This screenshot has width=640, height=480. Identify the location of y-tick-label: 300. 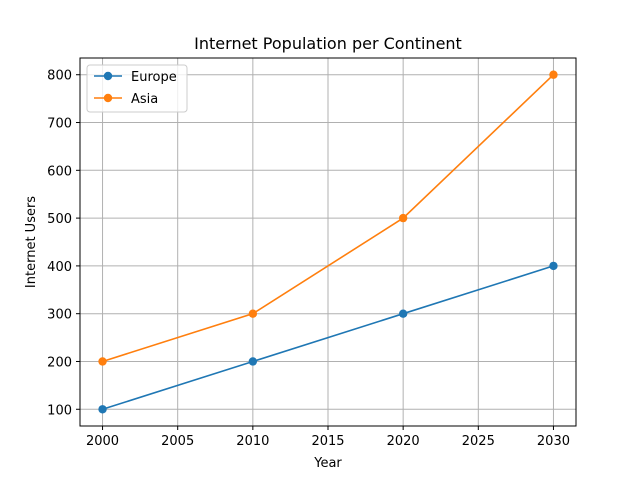
(59, 315).